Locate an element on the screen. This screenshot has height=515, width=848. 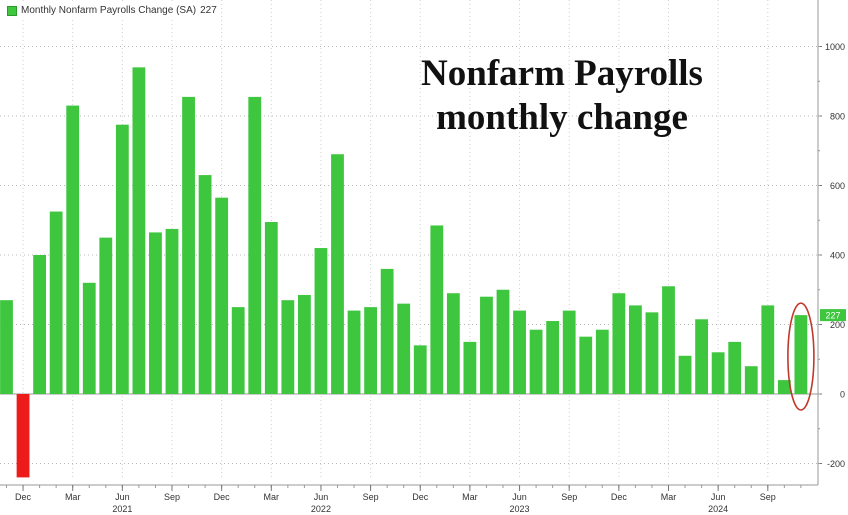
headline-line-2: monthly change is located at coordinates (562, 117).